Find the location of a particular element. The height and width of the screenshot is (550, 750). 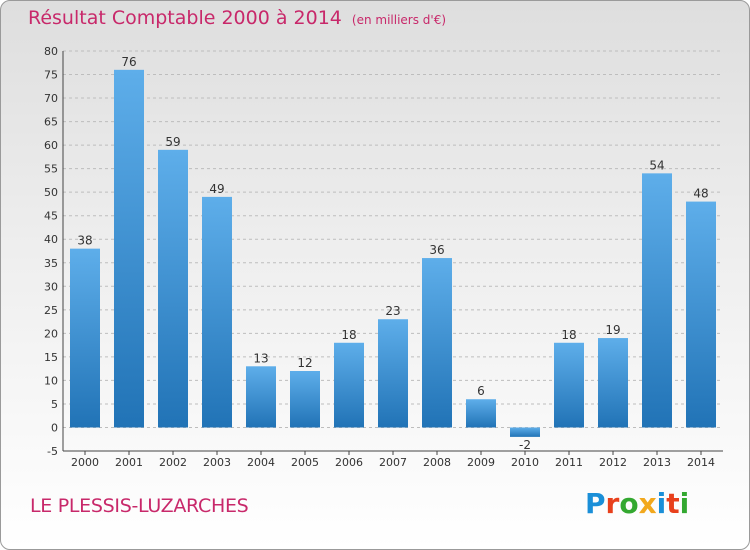

x-tick-label: 2004 is located at coordinates (261, 462).